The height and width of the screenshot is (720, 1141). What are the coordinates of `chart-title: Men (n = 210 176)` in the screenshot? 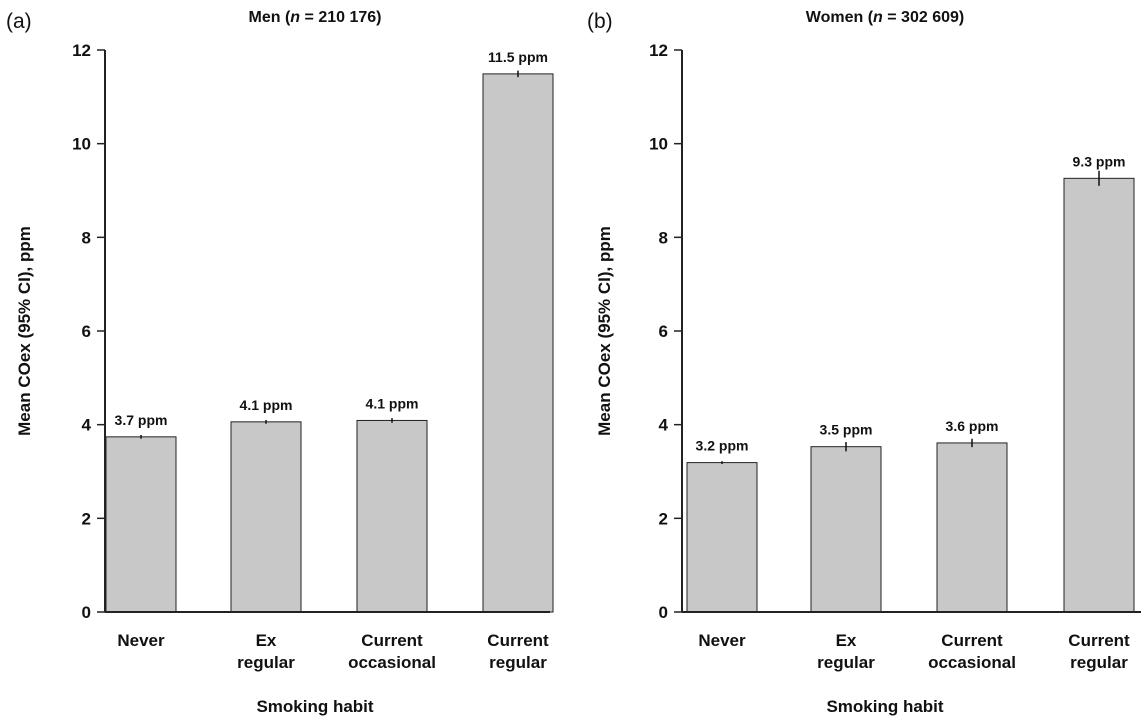 It's located at (315, 17).